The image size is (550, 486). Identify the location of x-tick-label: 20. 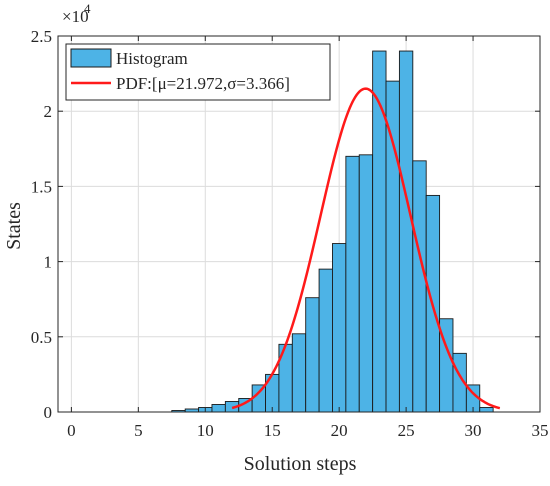
(339, 430).